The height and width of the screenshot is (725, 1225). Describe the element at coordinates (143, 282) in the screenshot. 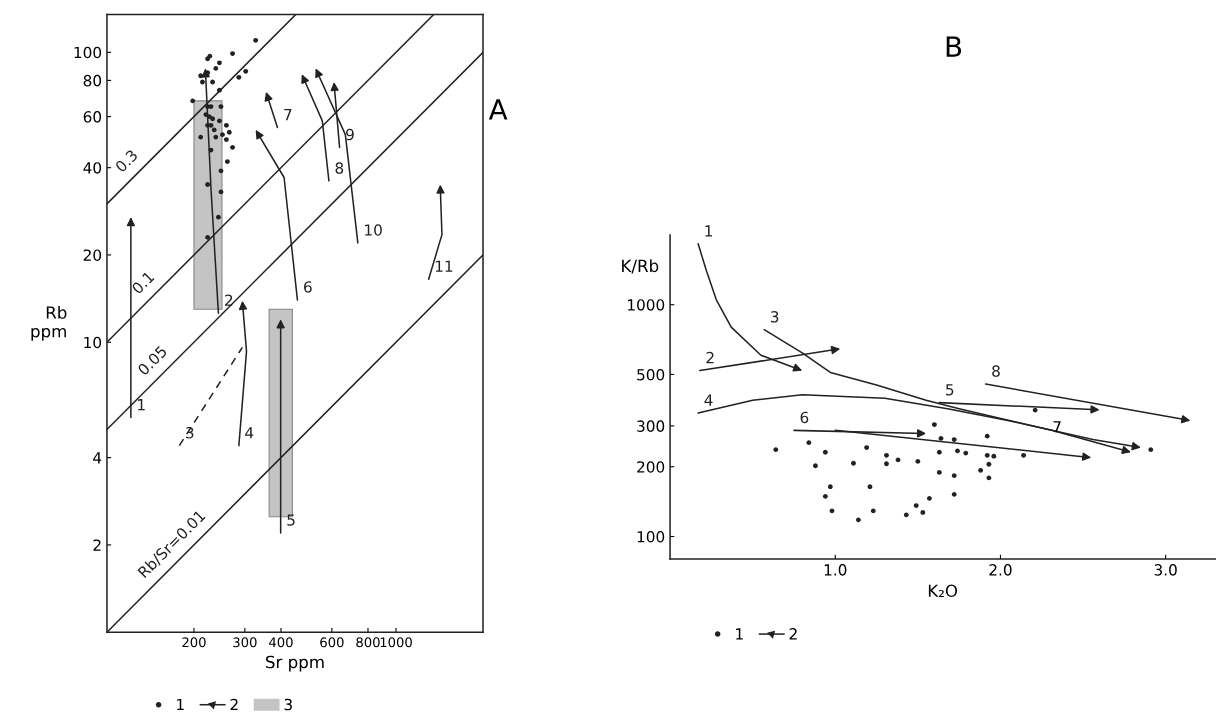

I see `text: 0.1` at that location.